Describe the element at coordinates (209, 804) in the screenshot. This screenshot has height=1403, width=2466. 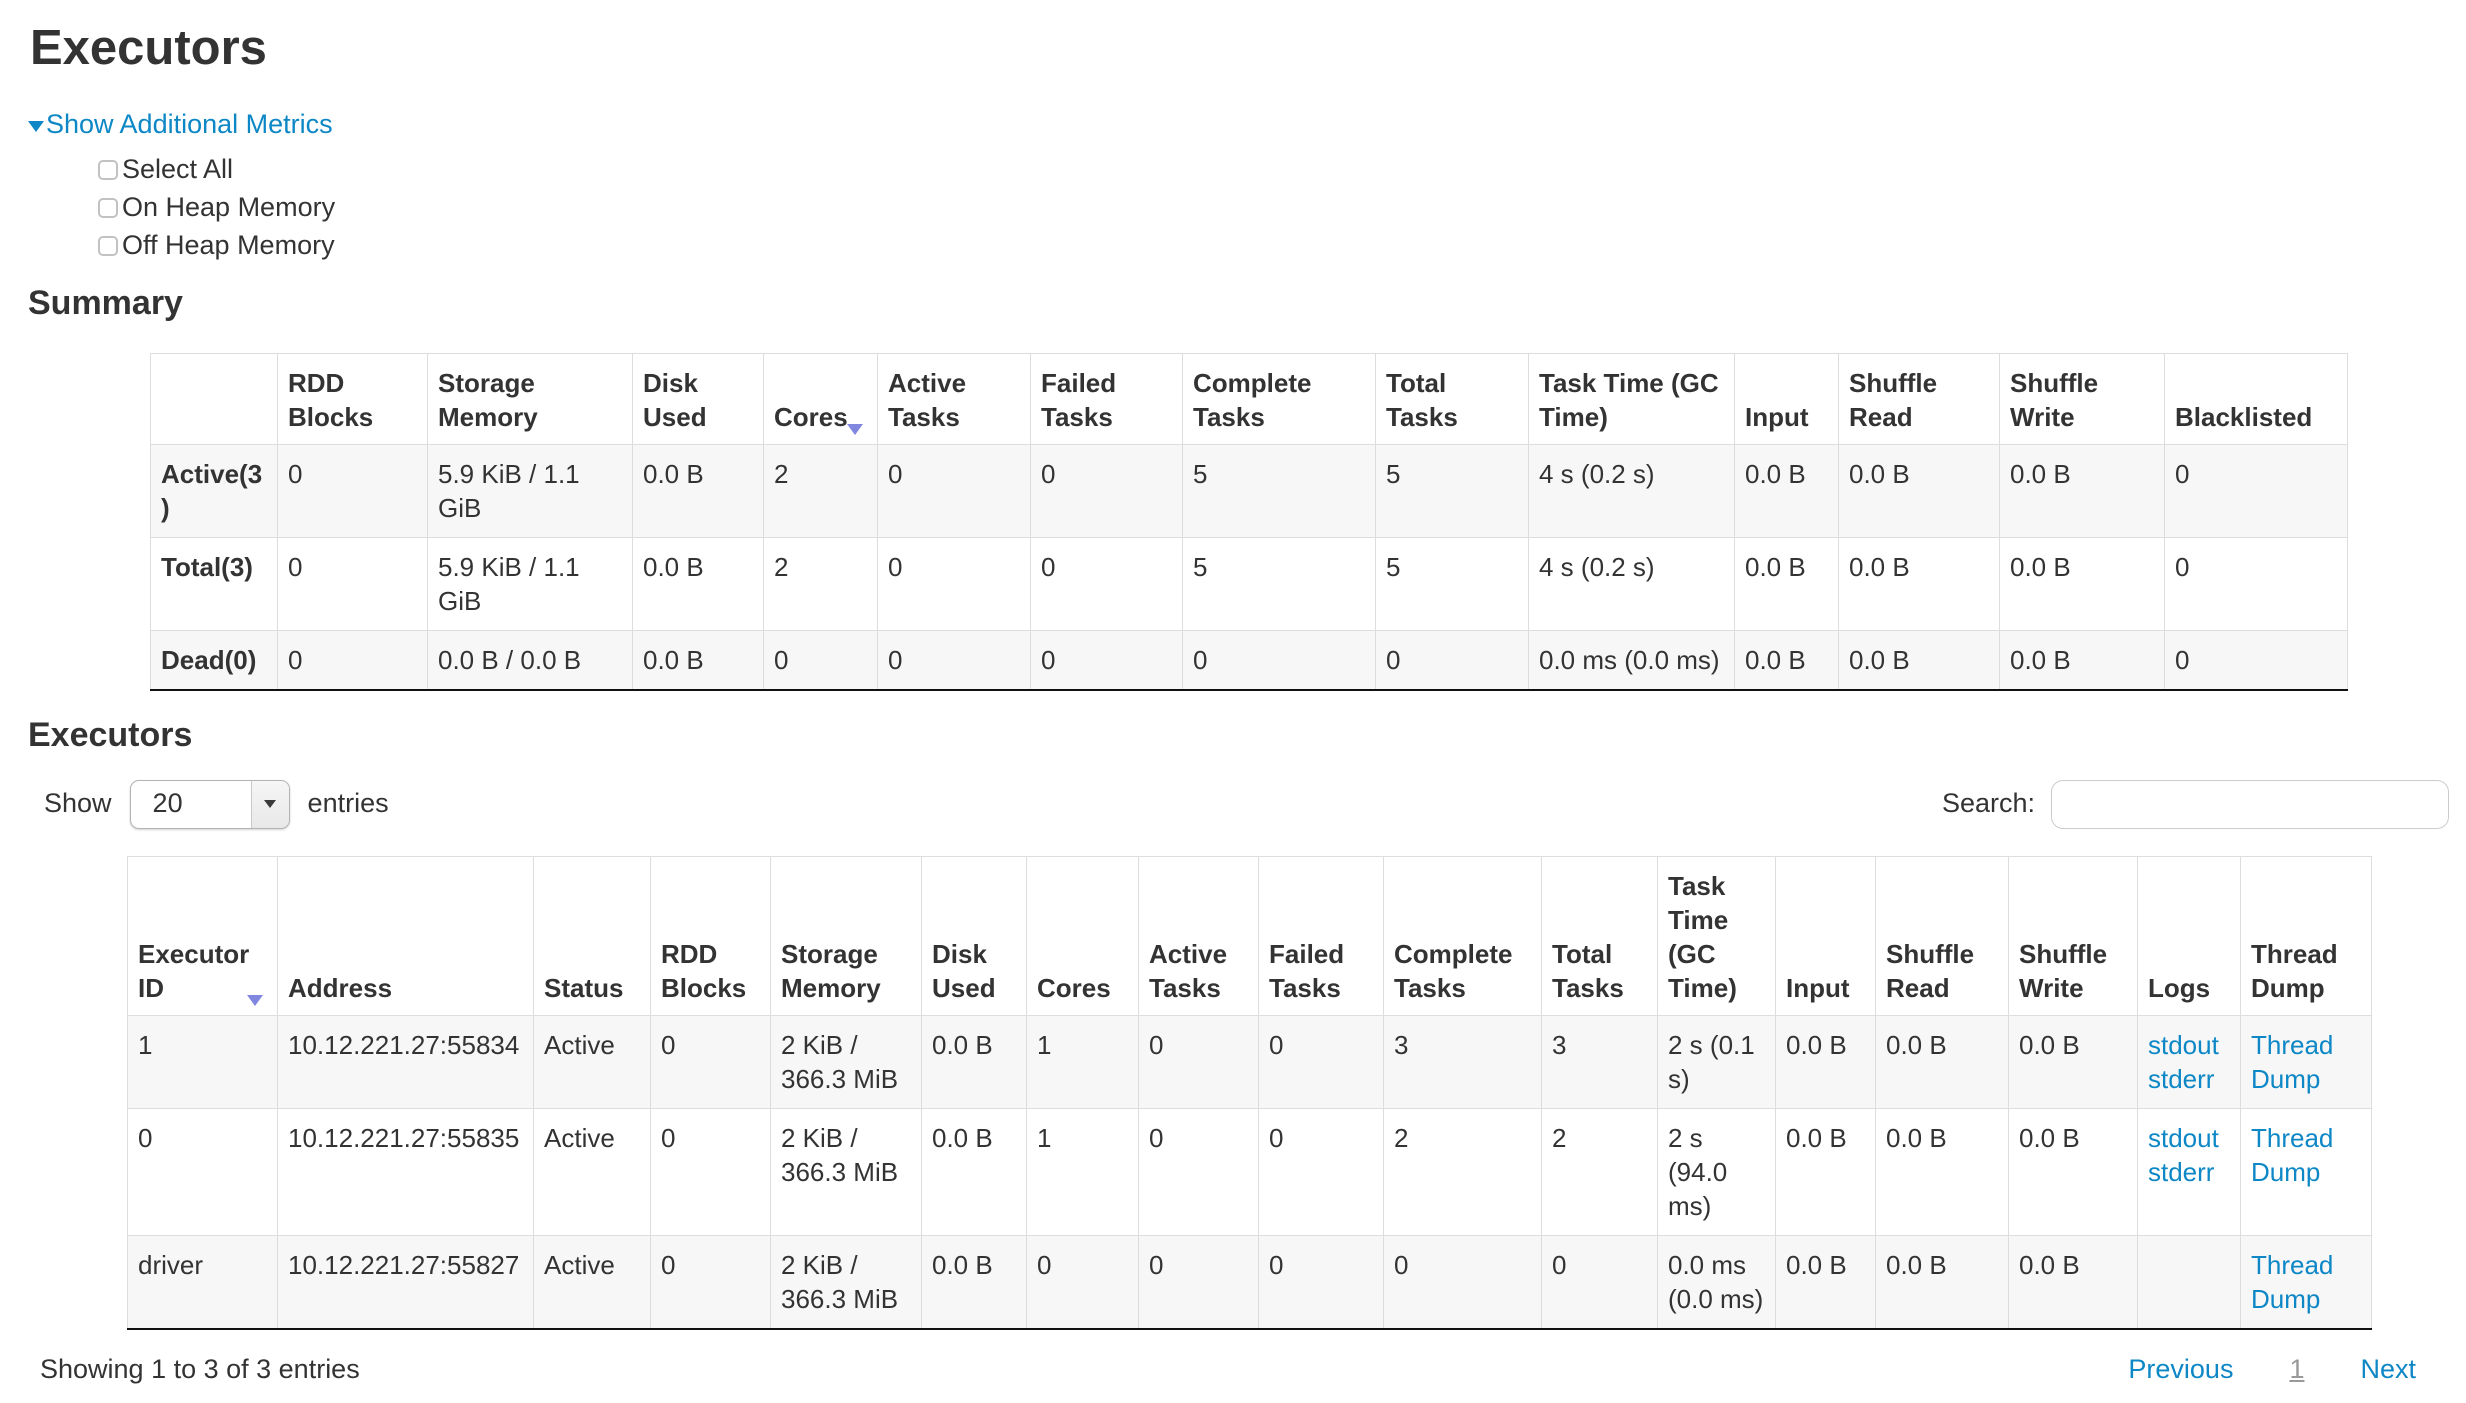
I see `page-size-select: 20` at that location.